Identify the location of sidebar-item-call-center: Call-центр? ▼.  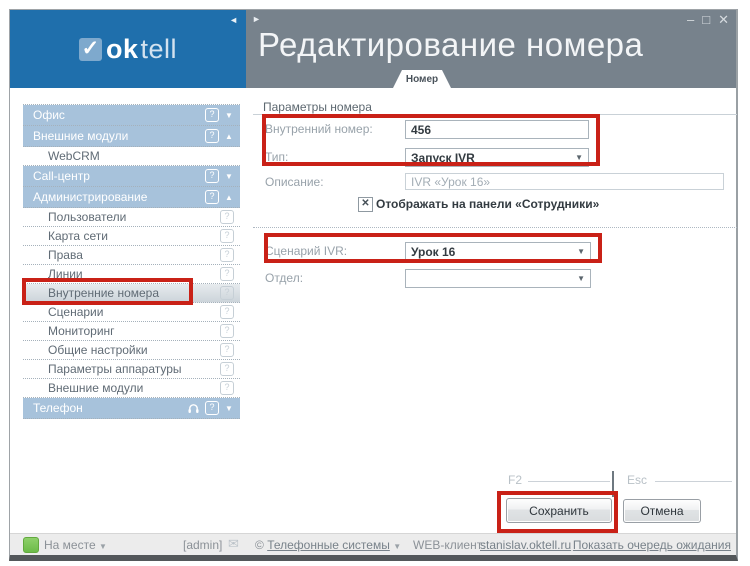
(131, 176).